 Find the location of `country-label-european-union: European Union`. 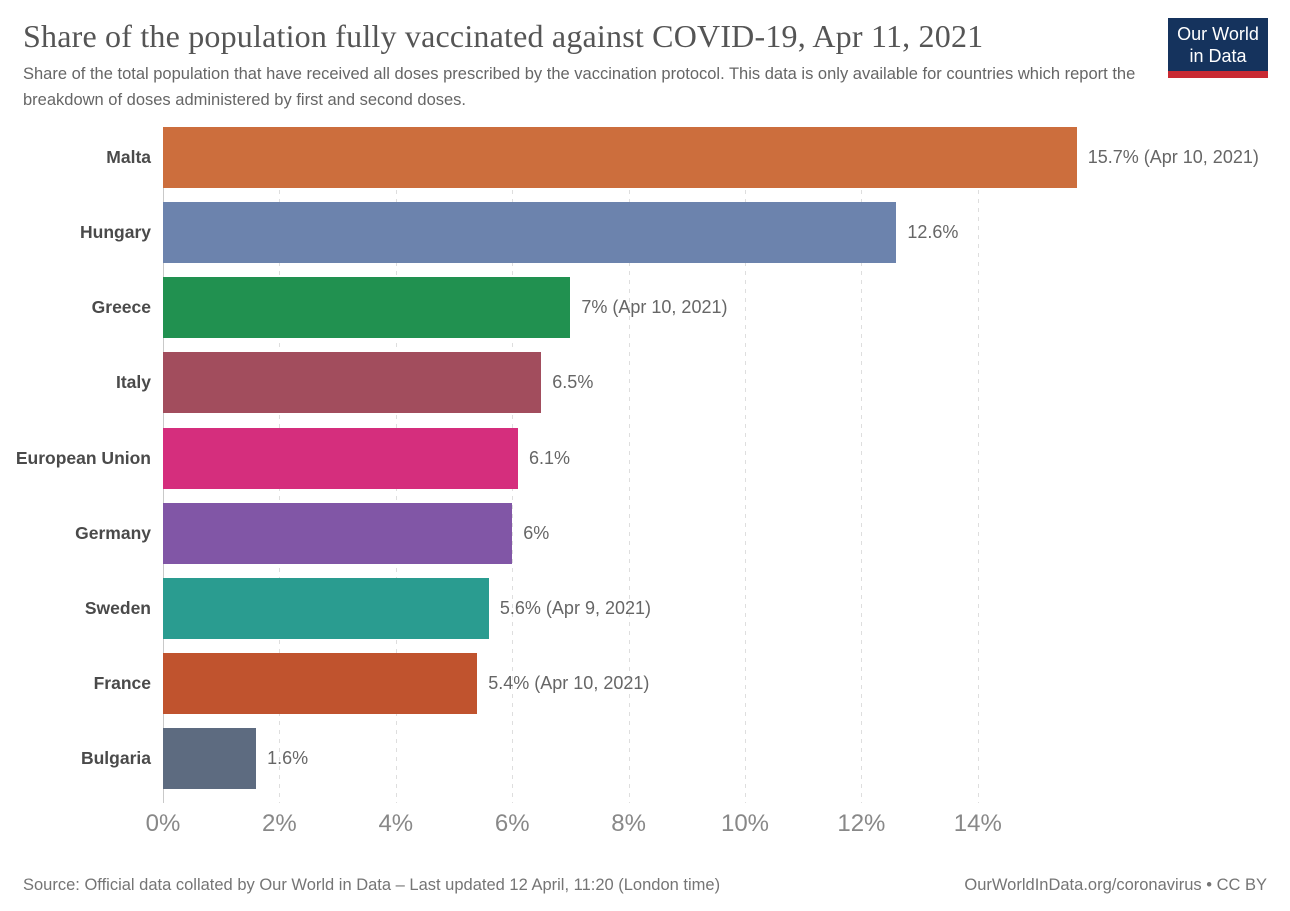

country-label-european-union: European Union is located at coordinates (83, 457).